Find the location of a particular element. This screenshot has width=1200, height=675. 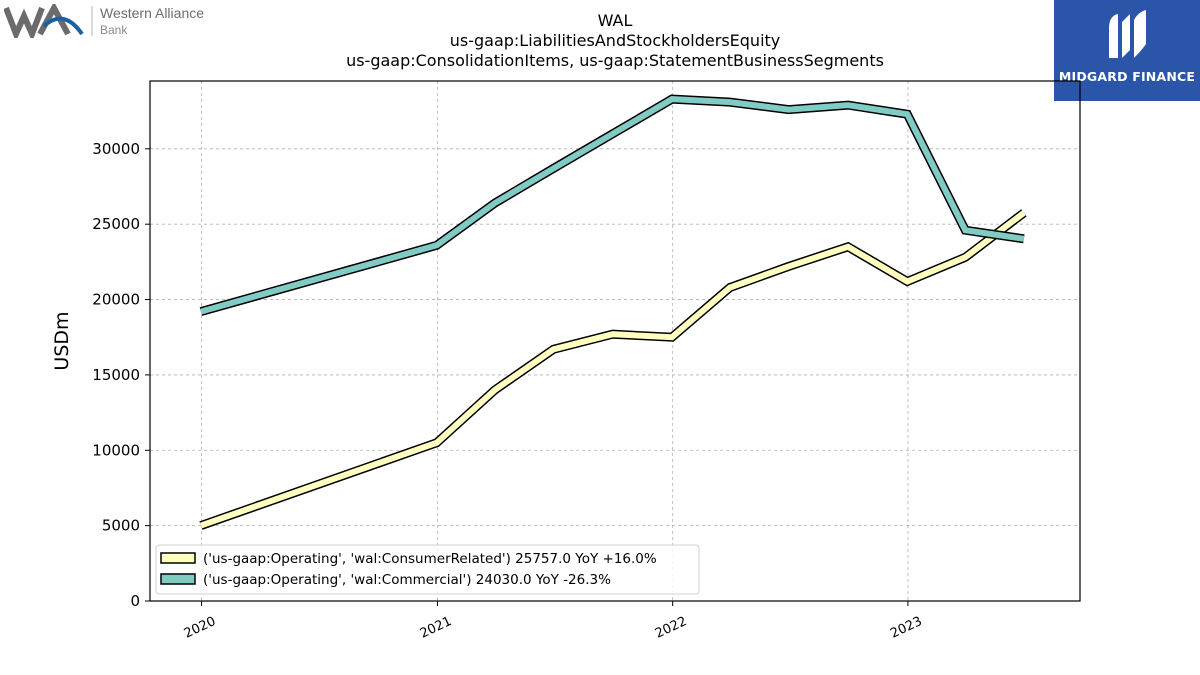

x-tick-label: 2022 is located at coordinates (671, 628).